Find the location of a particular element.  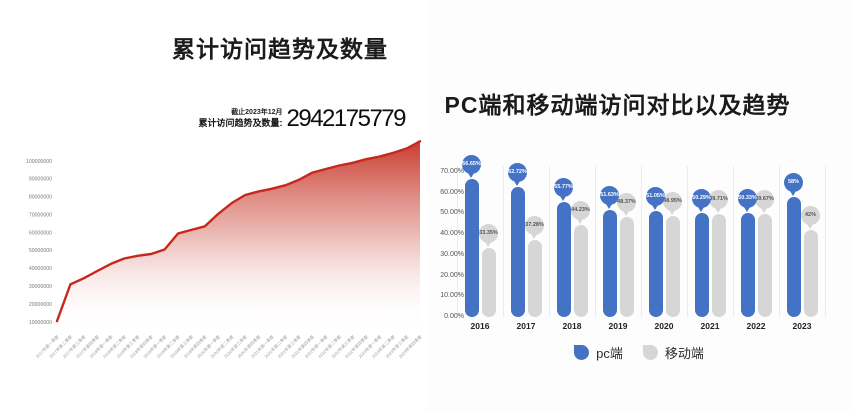

y-axis-label: 60000000 is located at coordinates (40, 233).